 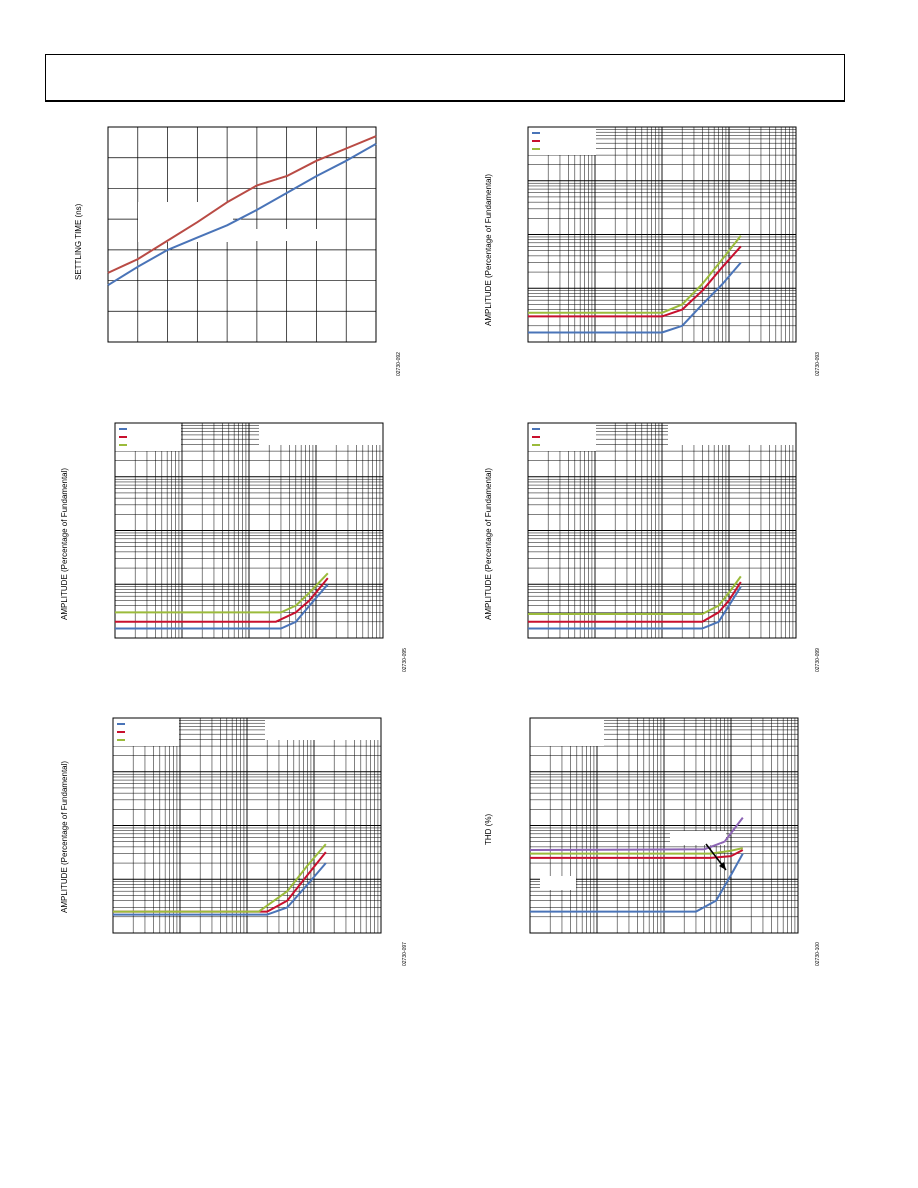 I want to click on chart-amp4, so click(x=247, y=825).